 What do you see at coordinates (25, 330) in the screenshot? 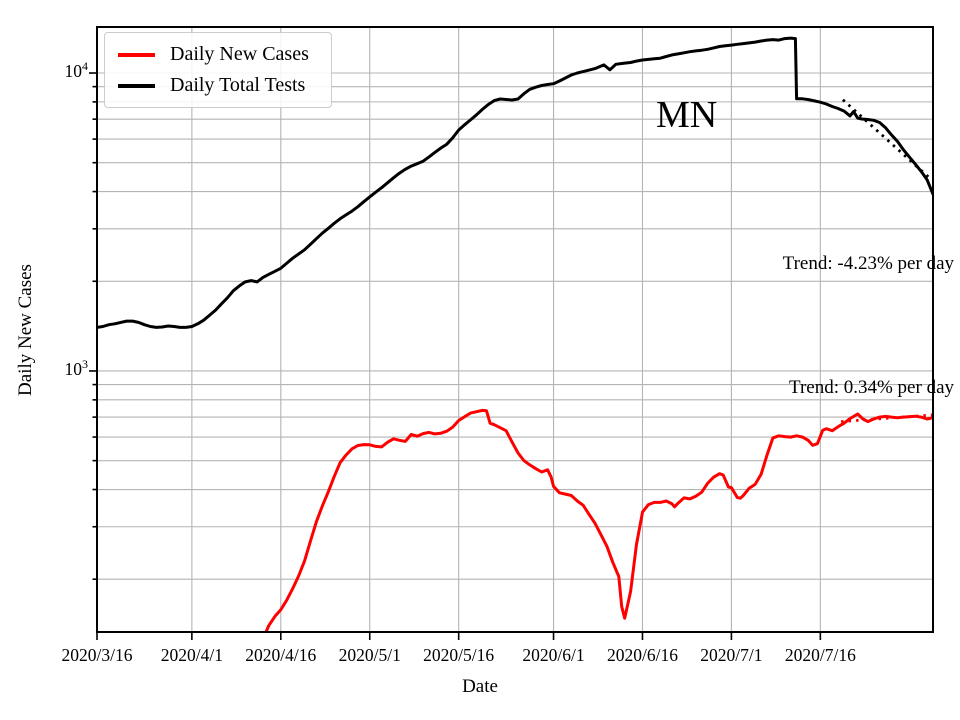
I see `y-axis-title: Daily New Cases` at bounding box center [25, 330].